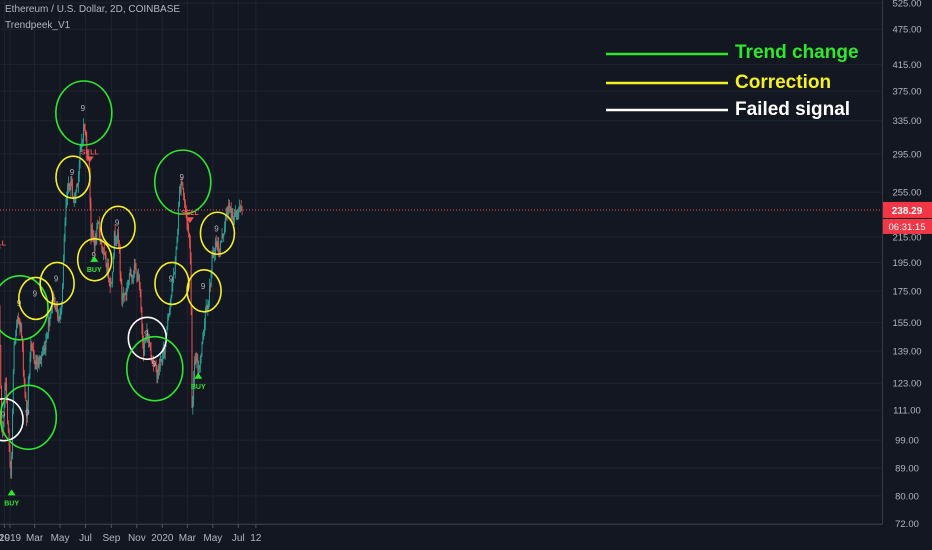  I want to click on x-tick-label: 2020, so click(162, 538).